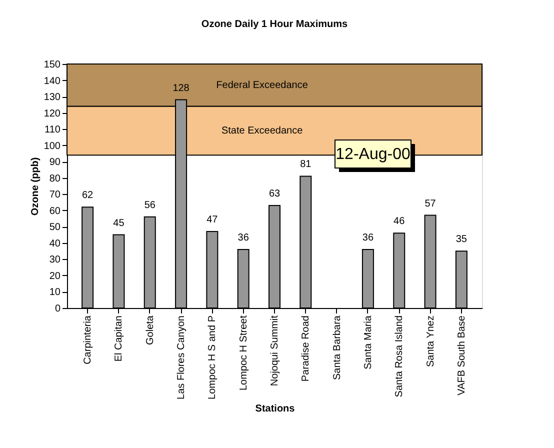  Describe the element at coordinates (262, 86) in the screenshot. I see `band-label: Federal Exceedance` at that location.